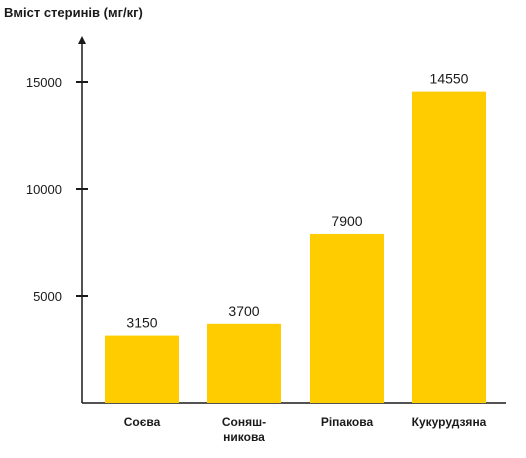  What do you see at coordinates (47, 296) in the screenshot?
I see `y-tick-label: 5000` at bounding box center [47, 296].